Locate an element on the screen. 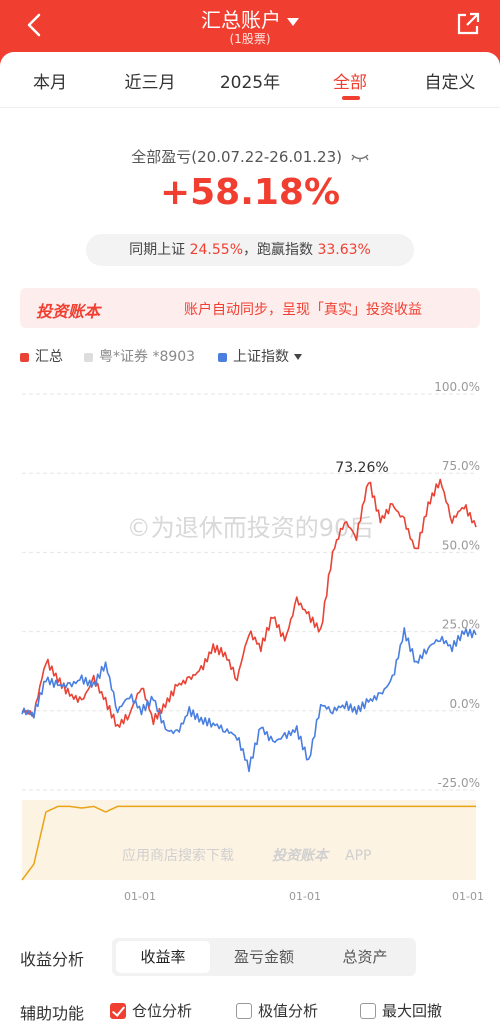 This screenshot has width=500, height=1030. max-drawdown-checkbox: 最大回撤 is located at coordinates (401, 1010).